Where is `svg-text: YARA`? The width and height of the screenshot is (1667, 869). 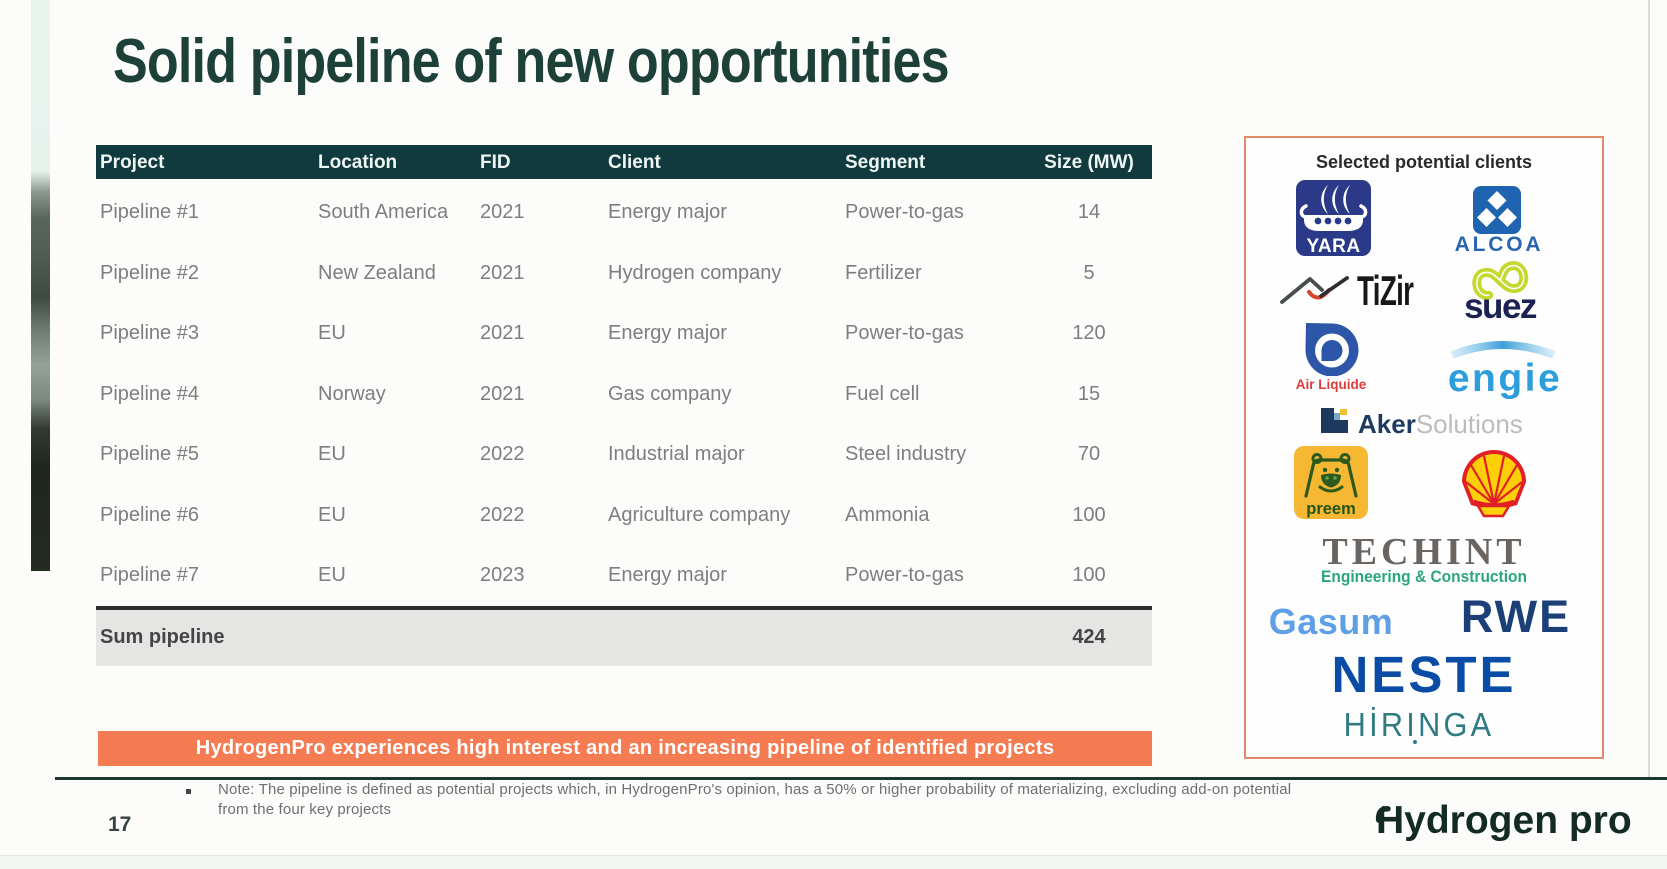
svg-text: YARA is located at coordinates (1333, 246).